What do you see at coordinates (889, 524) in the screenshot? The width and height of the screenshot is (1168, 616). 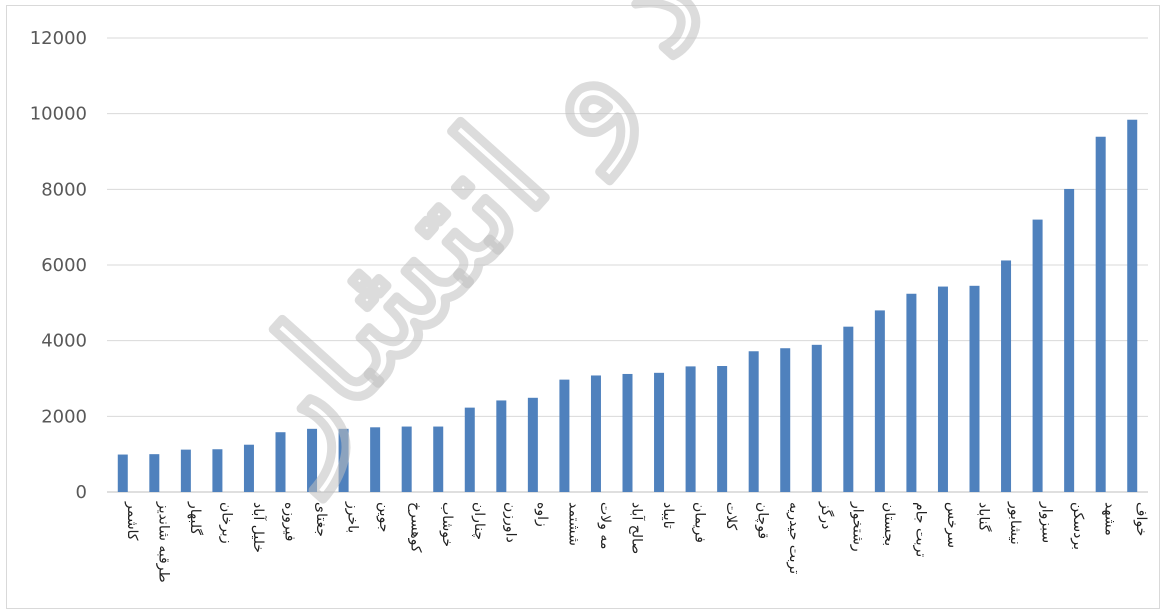 I see `x-category-label: بجستان` at bounding box center [889, 524].